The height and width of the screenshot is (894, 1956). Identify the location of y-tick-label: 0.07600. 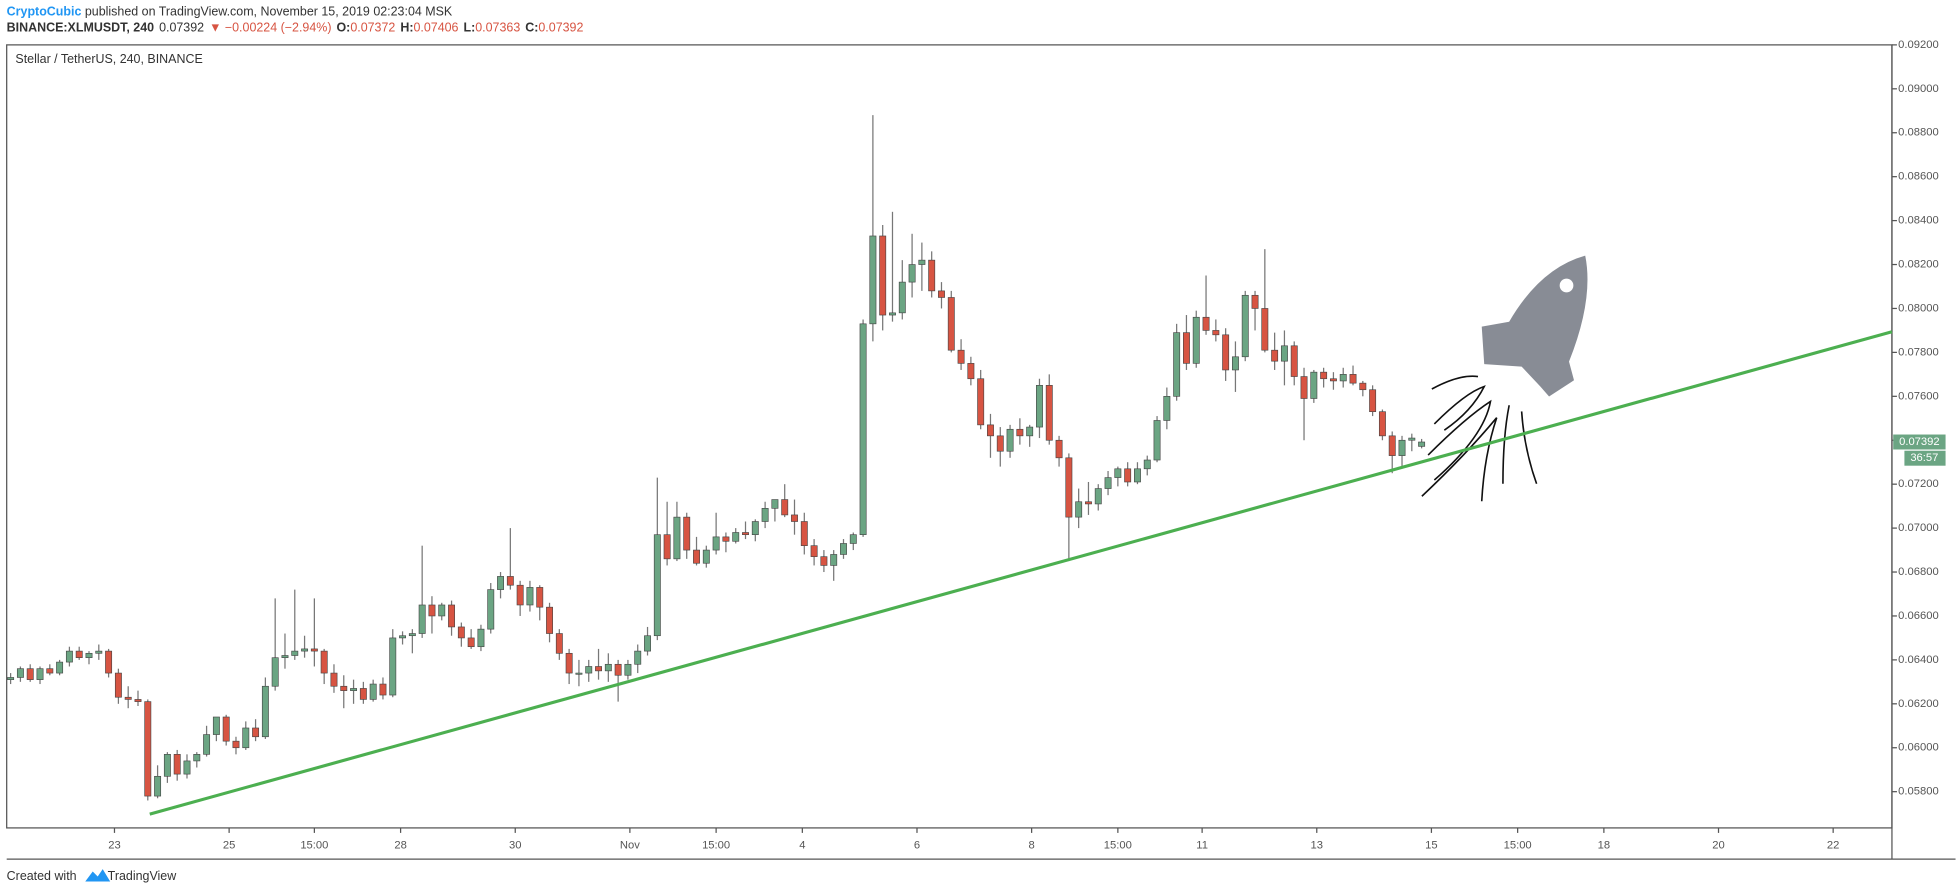
(1918, 396).